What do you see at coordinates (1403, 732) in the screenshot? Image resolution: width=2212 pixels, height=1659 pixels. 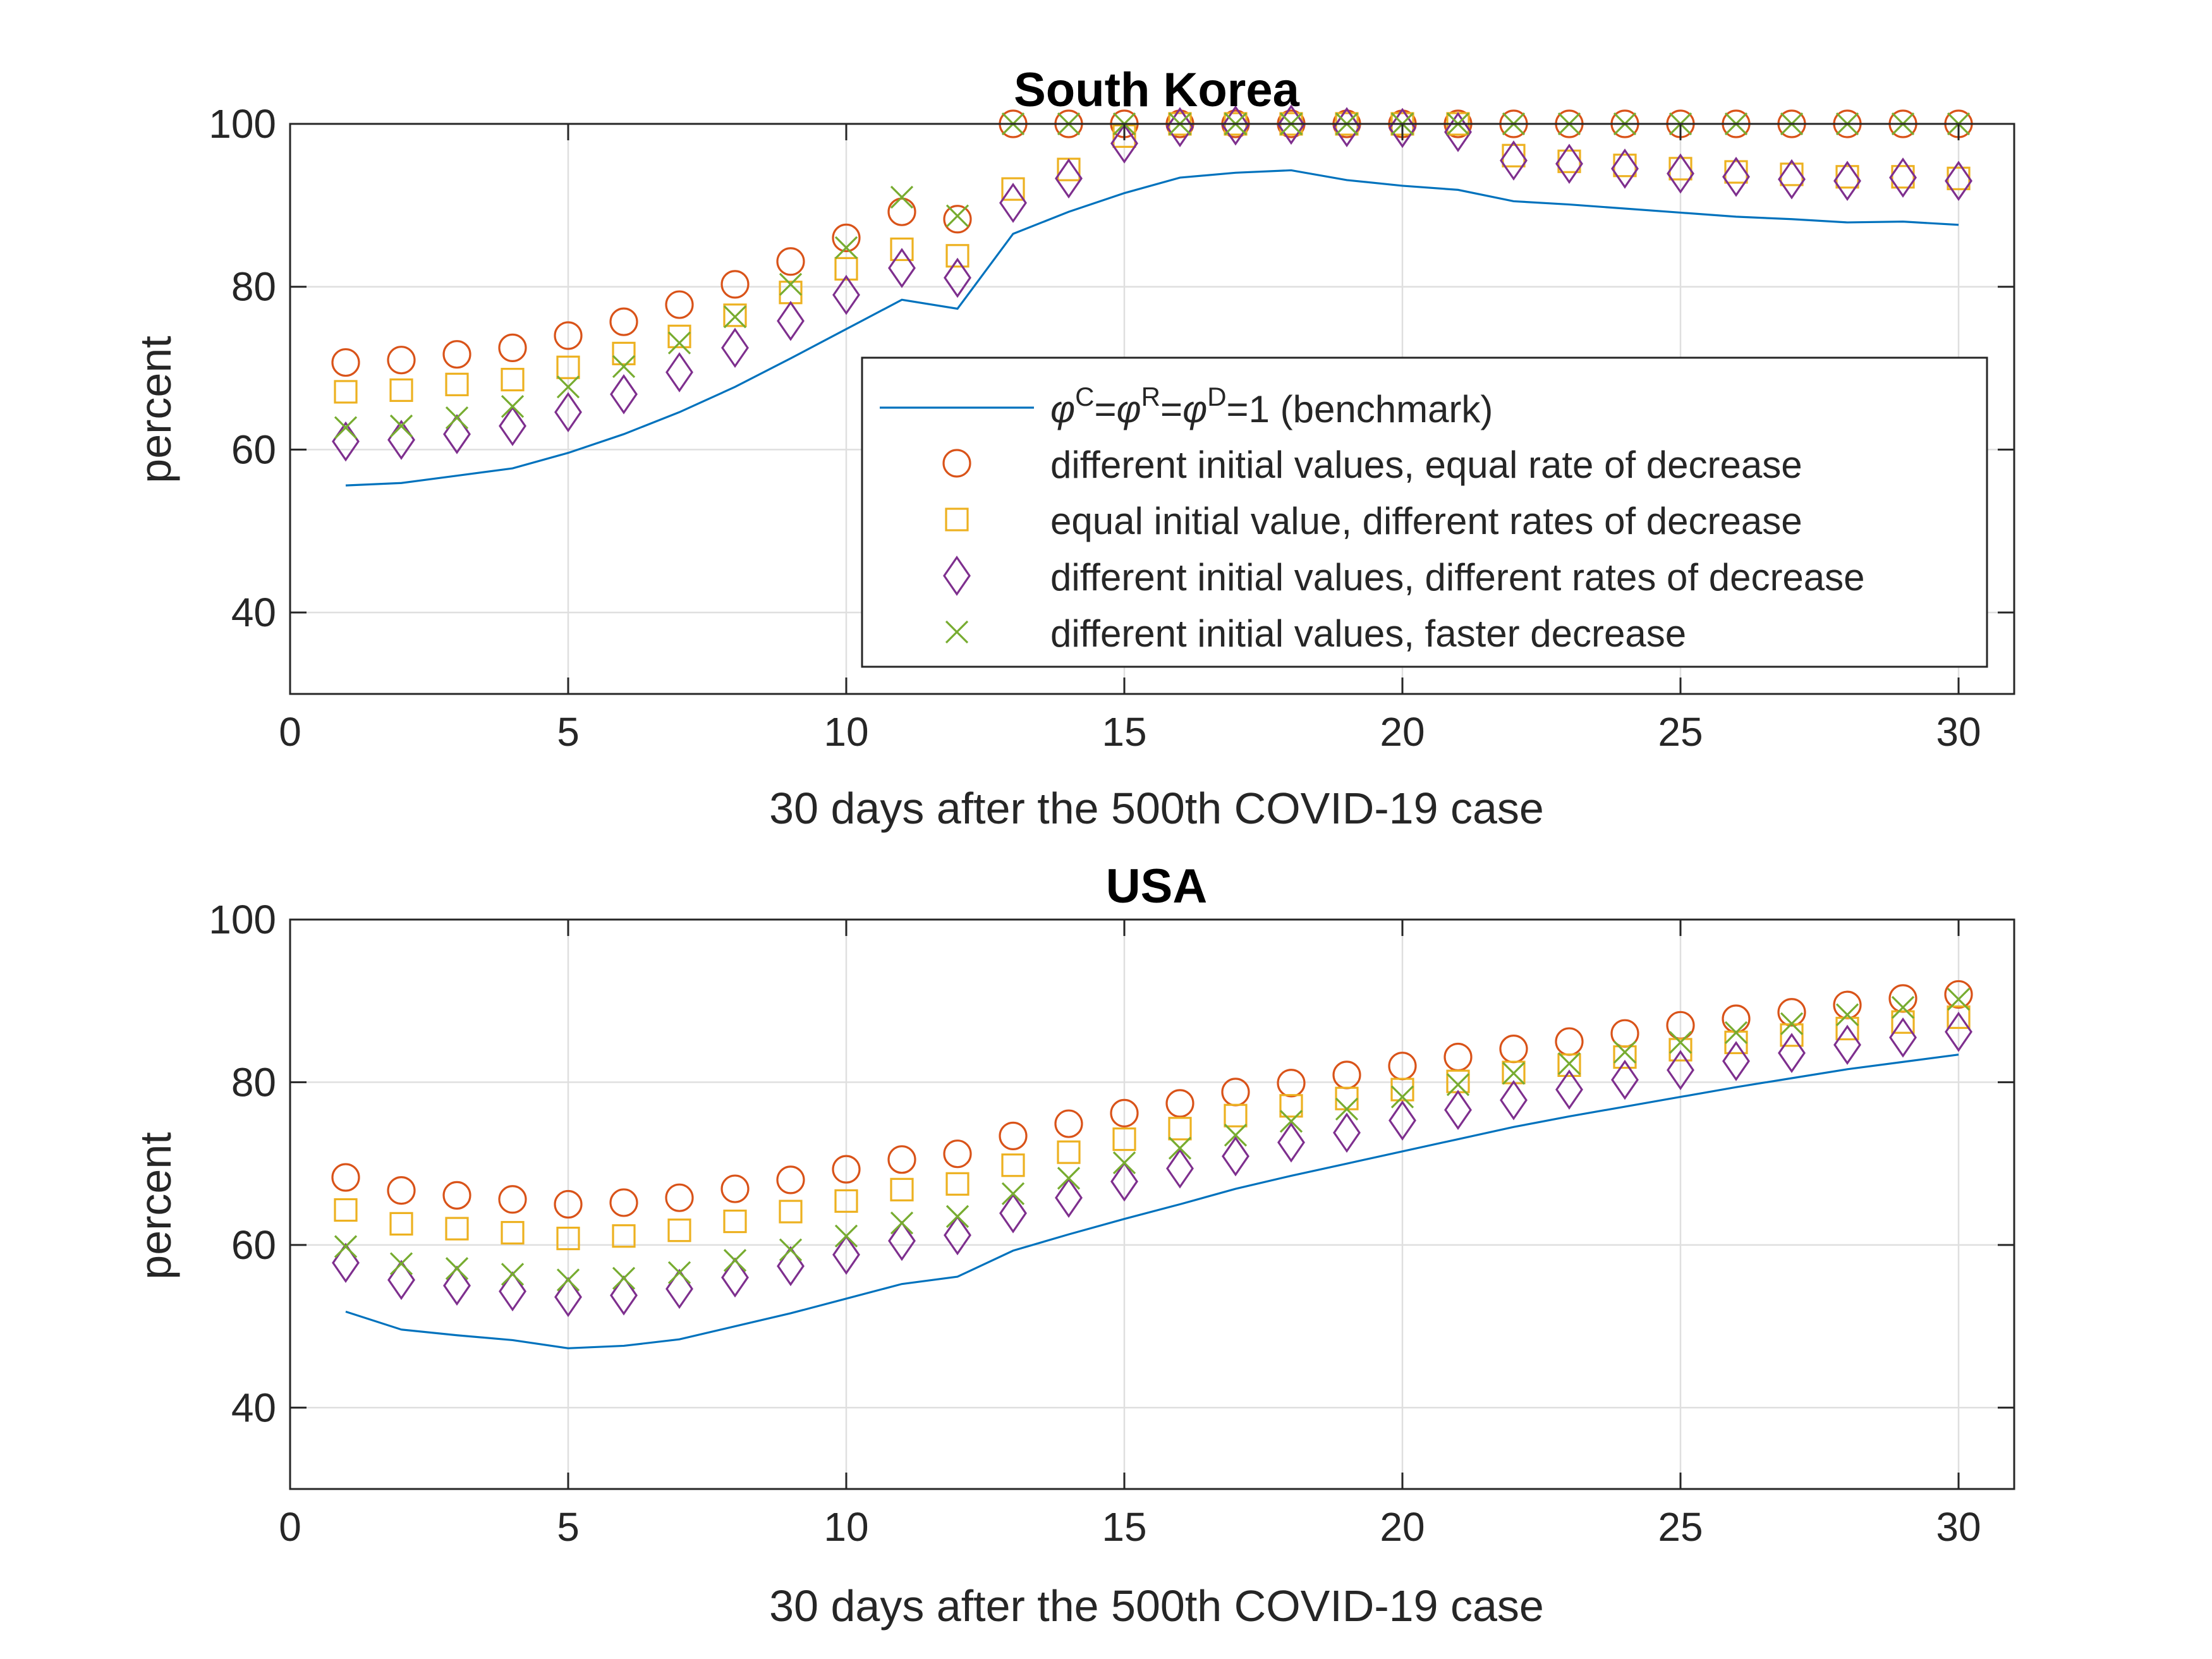 I see `x-tick-label: 20` at bounding box center [1403, 732].